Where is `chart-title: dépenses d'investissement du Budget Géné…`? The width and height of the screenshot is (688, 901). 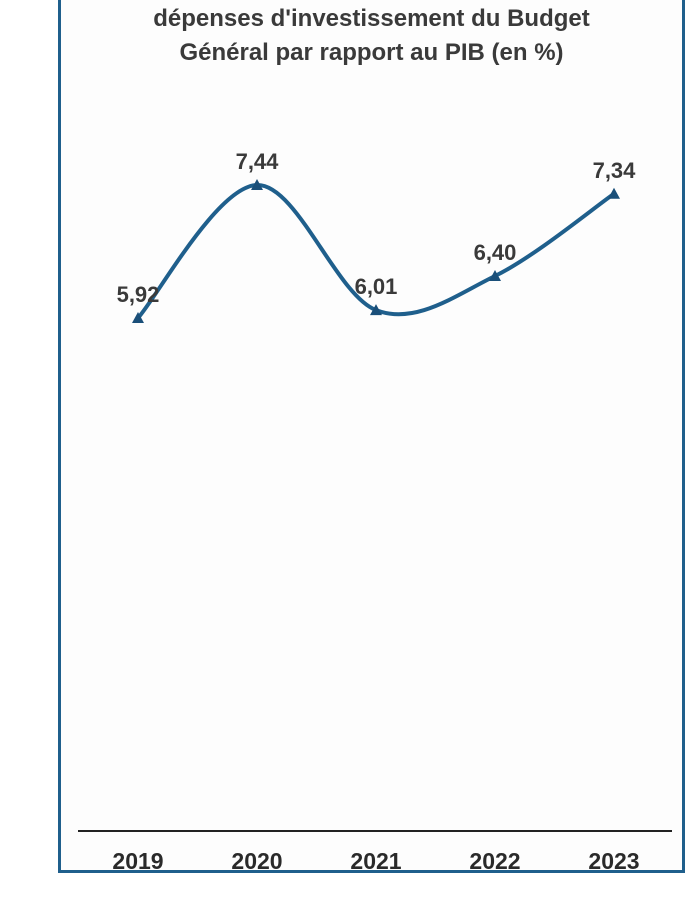
chart-title: dépenses d'investissement du Budget Géné… is located at coordinates (371, 36).